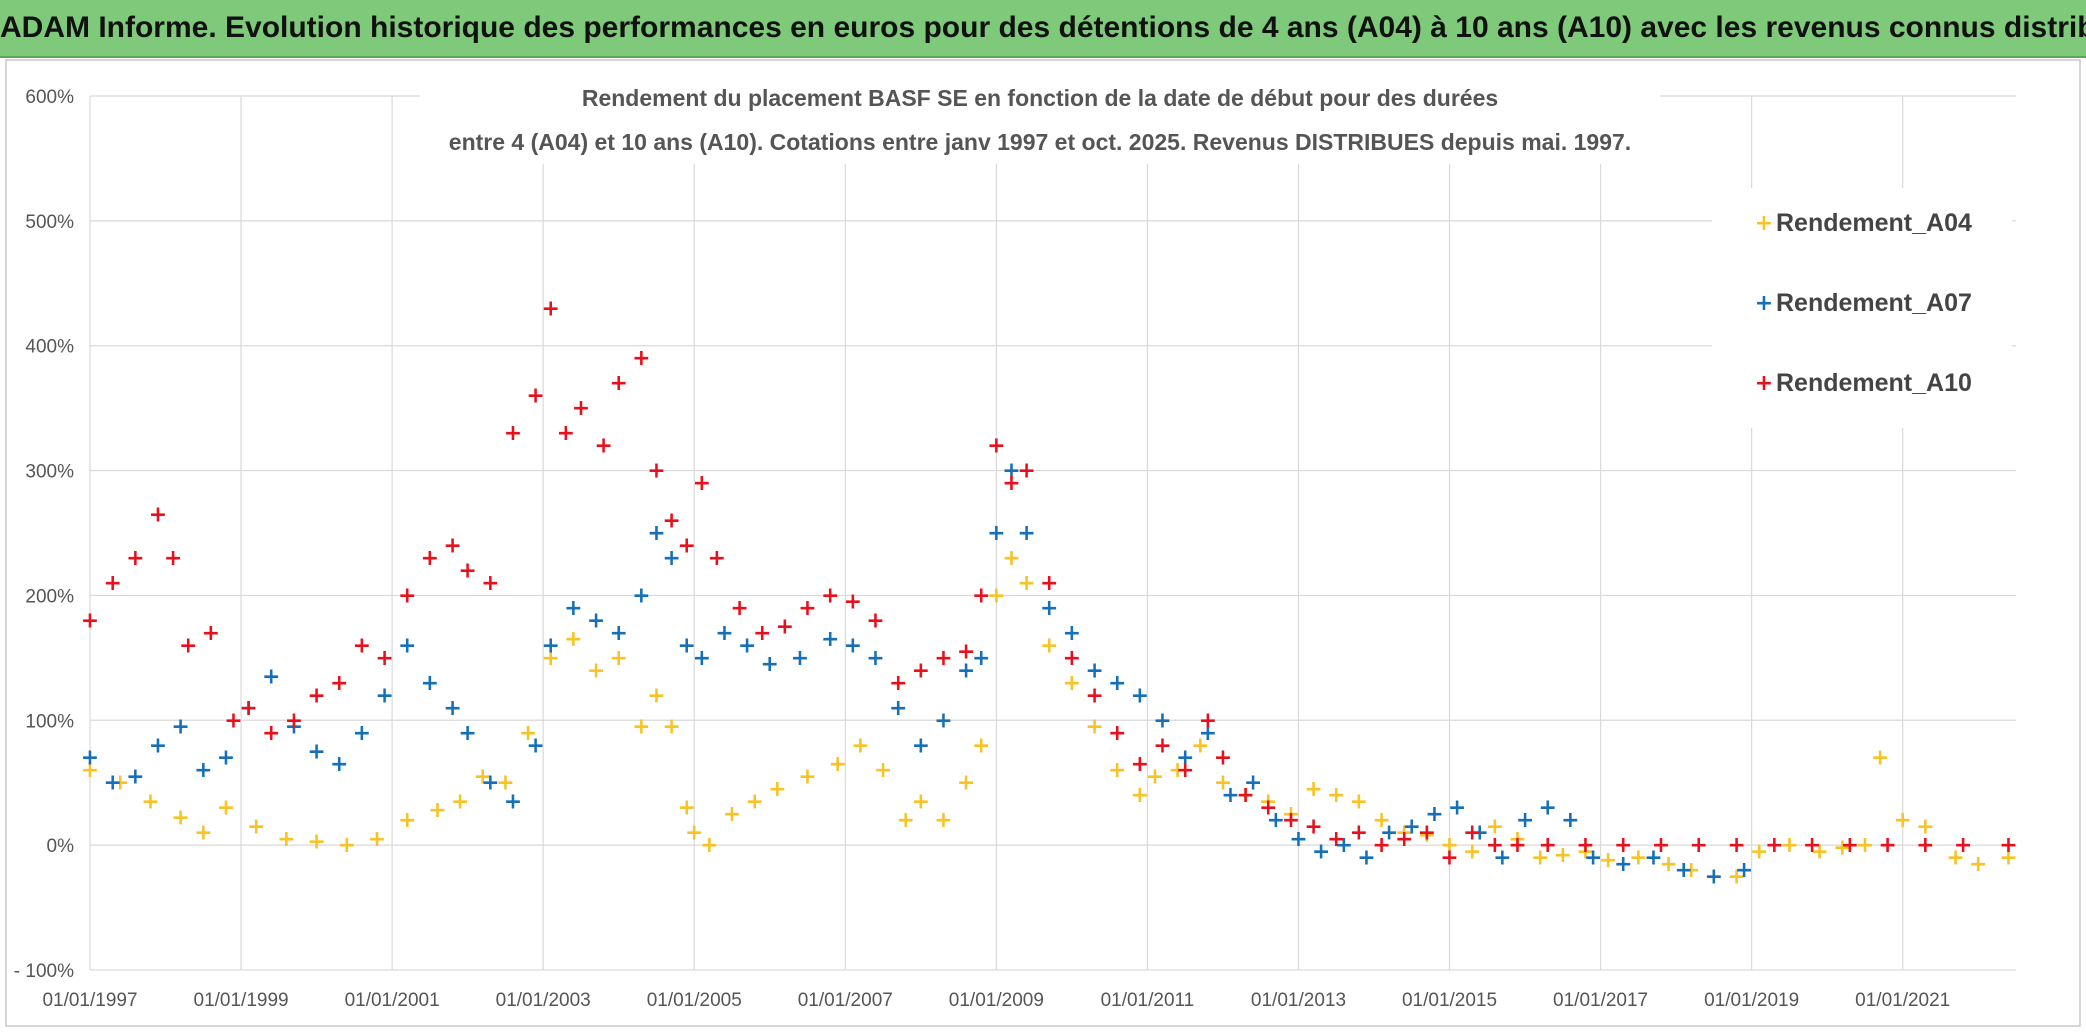 This screenshot has height=1032, width=2086. What do you see at coordinates (49, 472) in the screenshot?
I see `y-tick-label: 300%` at bounding box center [49, 472].